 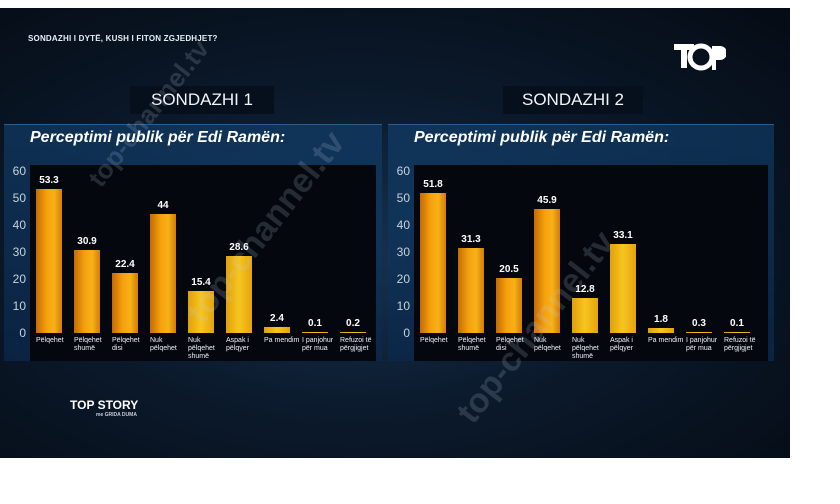 What do you see at coordinates (125, 264) in the screenshot?
I see `data-label: 22.4` at bounding box center [125, 264].